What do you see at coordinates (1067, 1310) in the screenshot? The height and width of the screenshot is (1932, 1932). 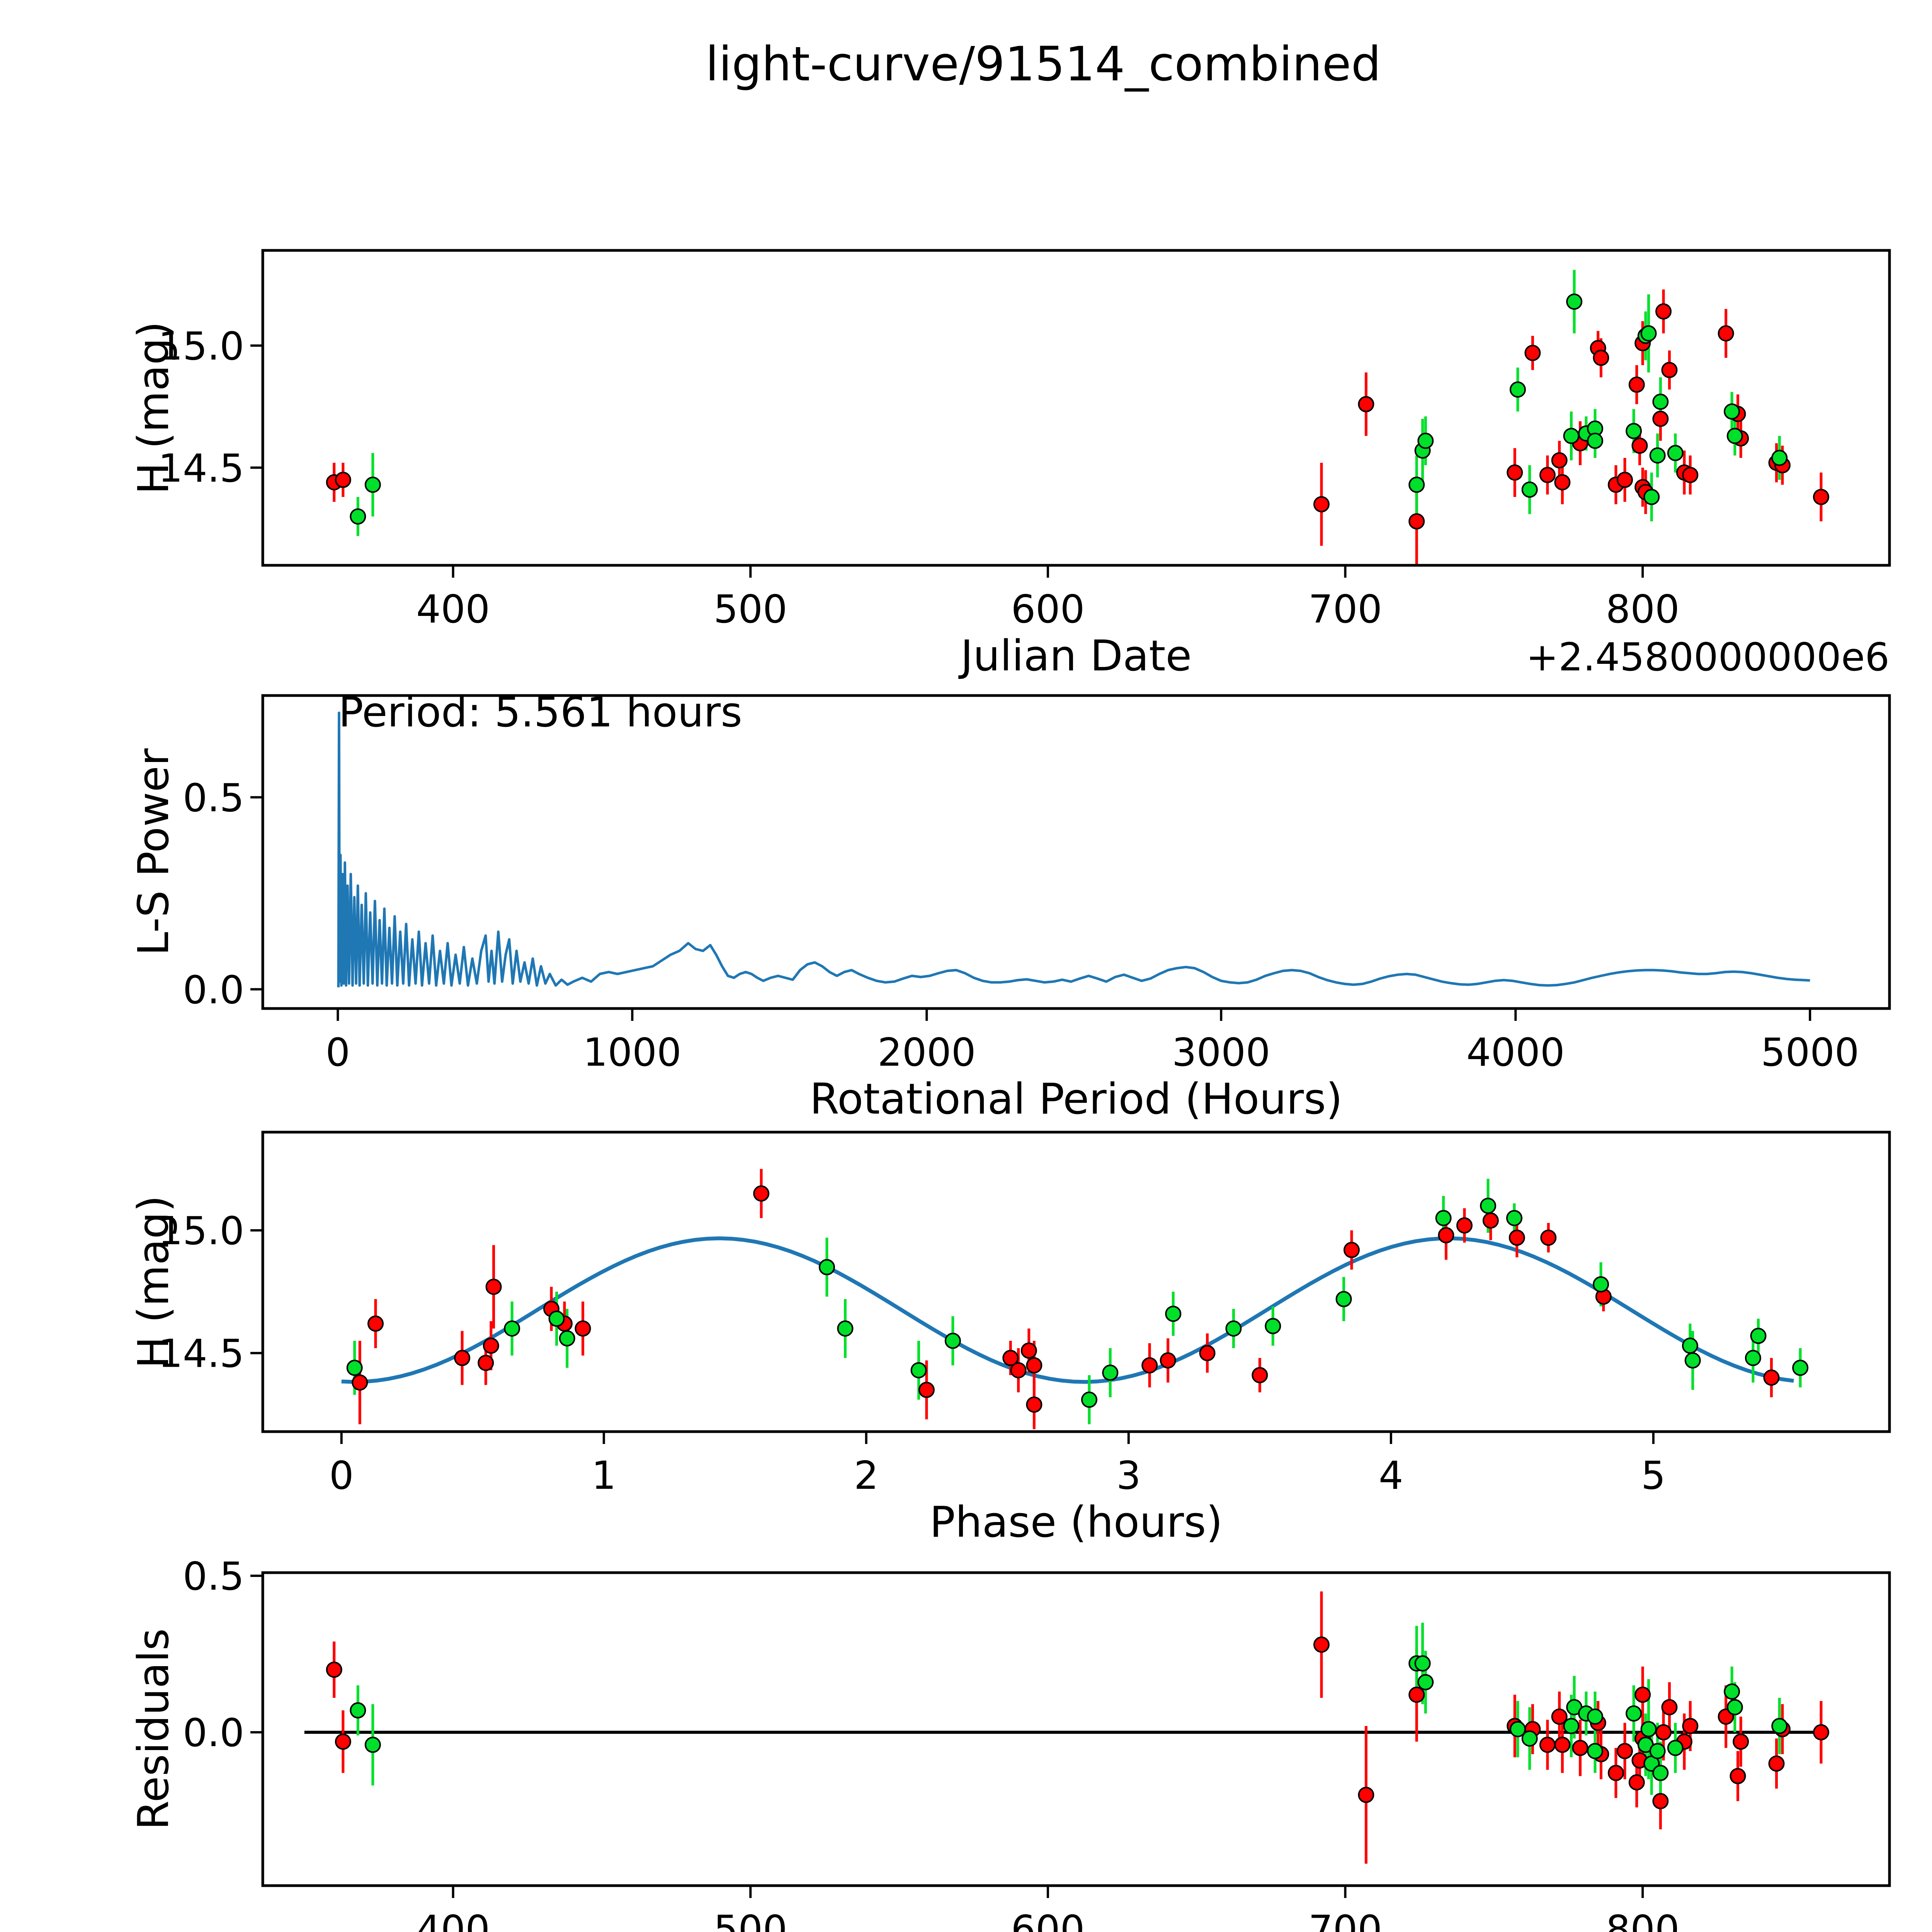 I see `fit-curve` at bounding box center [1067, 1310].